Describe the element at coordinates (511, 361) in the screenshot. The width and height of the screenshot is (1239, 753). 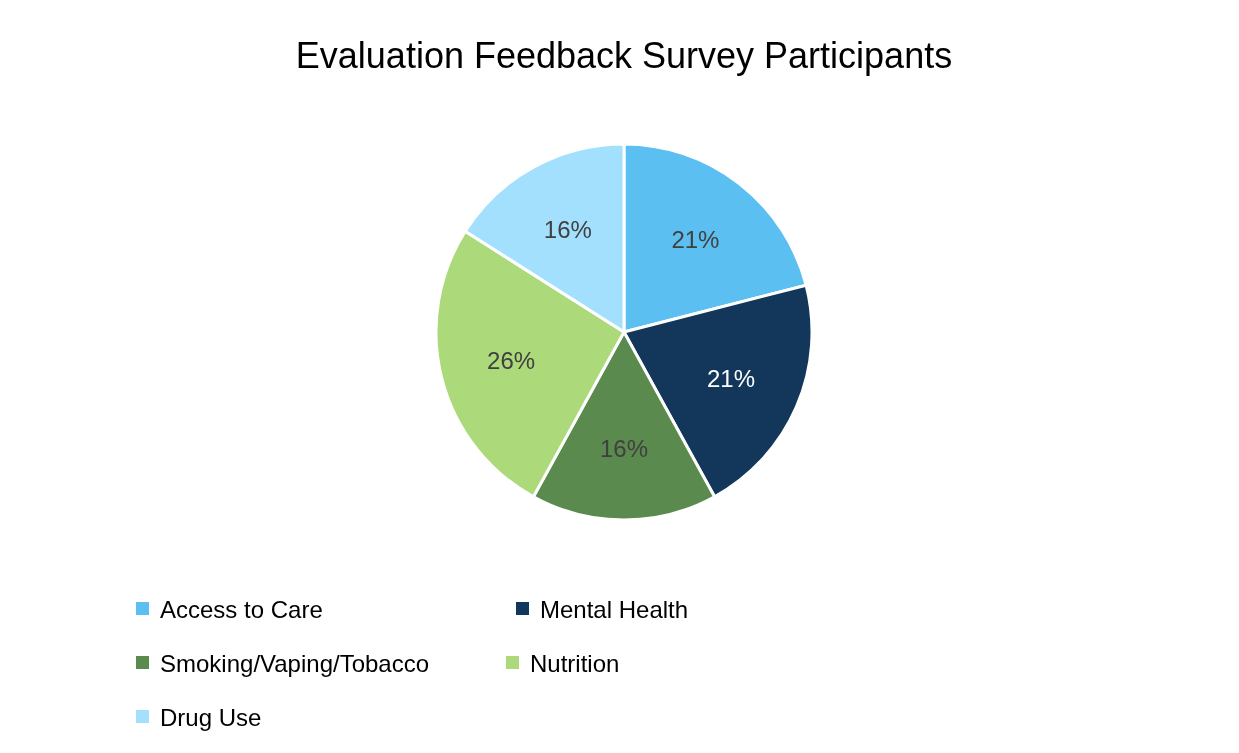
I see `data-label: 26%` at that location.